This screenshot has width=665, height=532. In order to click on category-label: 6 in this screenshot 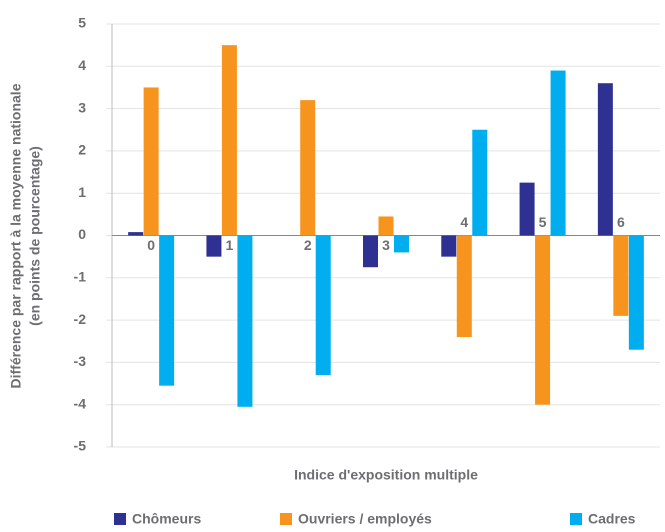, I will do `click(621, 222)`.